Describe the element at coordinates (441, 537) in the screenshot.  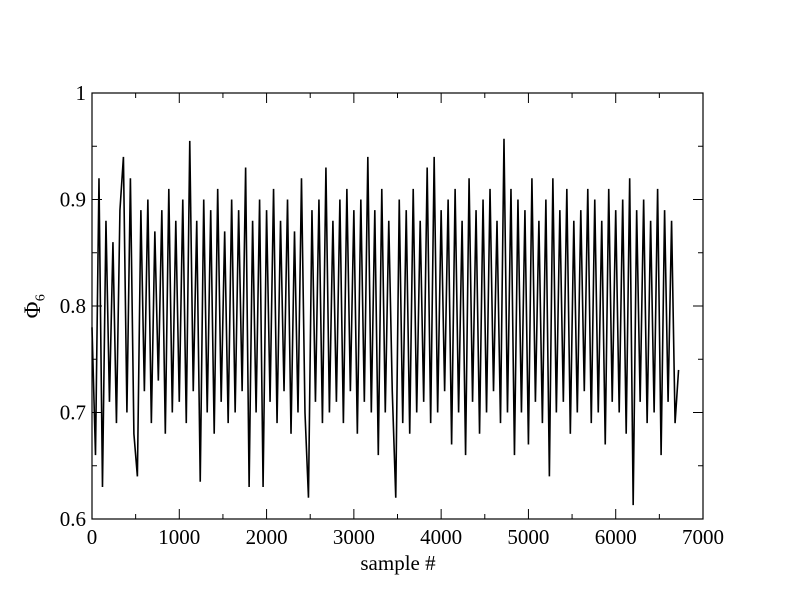
I see `x-tick-label: 4000` at that location.